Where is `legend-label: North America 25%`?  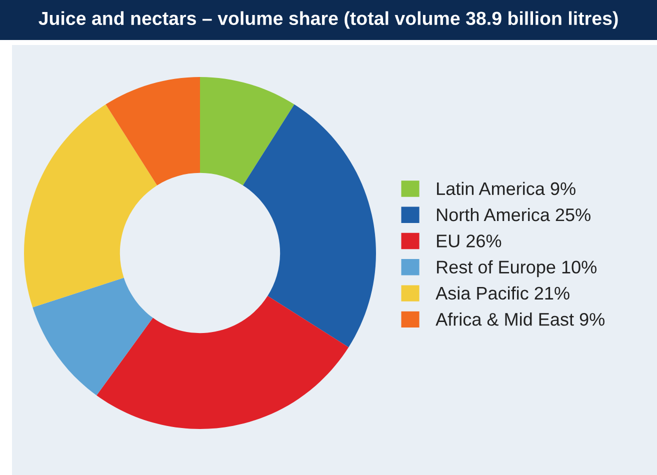 legend-label: North America 25% is located at coordinates (513, 215).